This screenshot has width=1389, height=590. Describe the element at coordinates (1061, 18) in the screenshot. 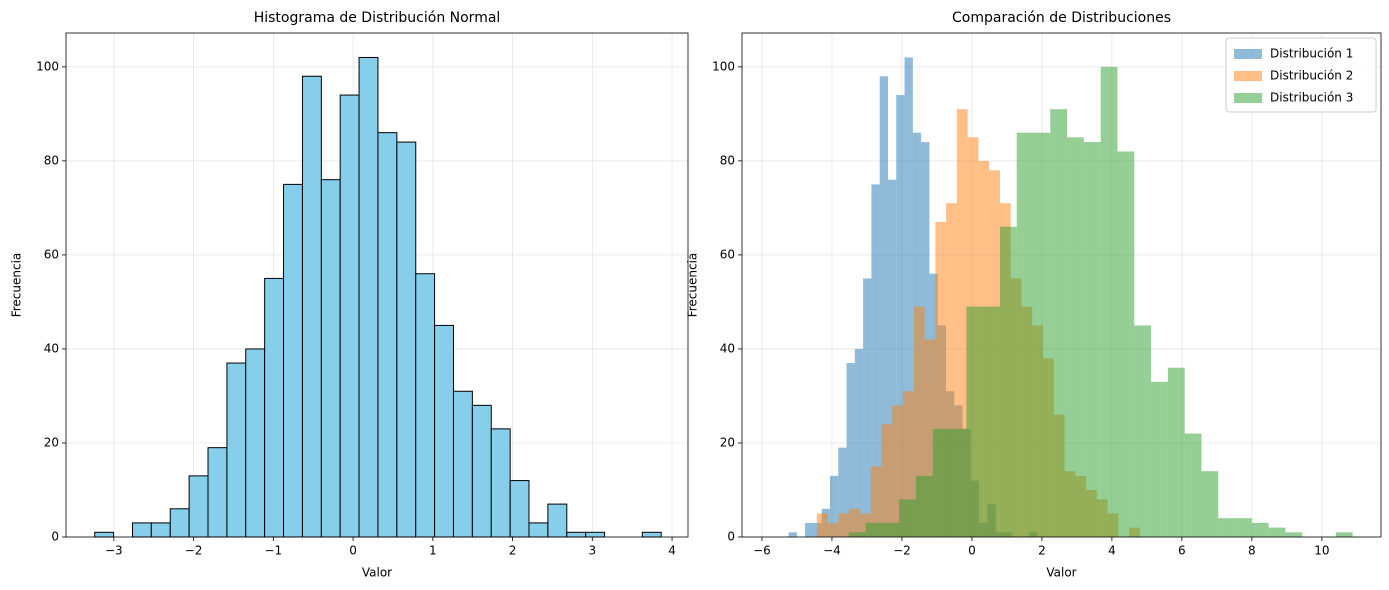

I see `chart-title: Comparación de Distribuciones` at that location.